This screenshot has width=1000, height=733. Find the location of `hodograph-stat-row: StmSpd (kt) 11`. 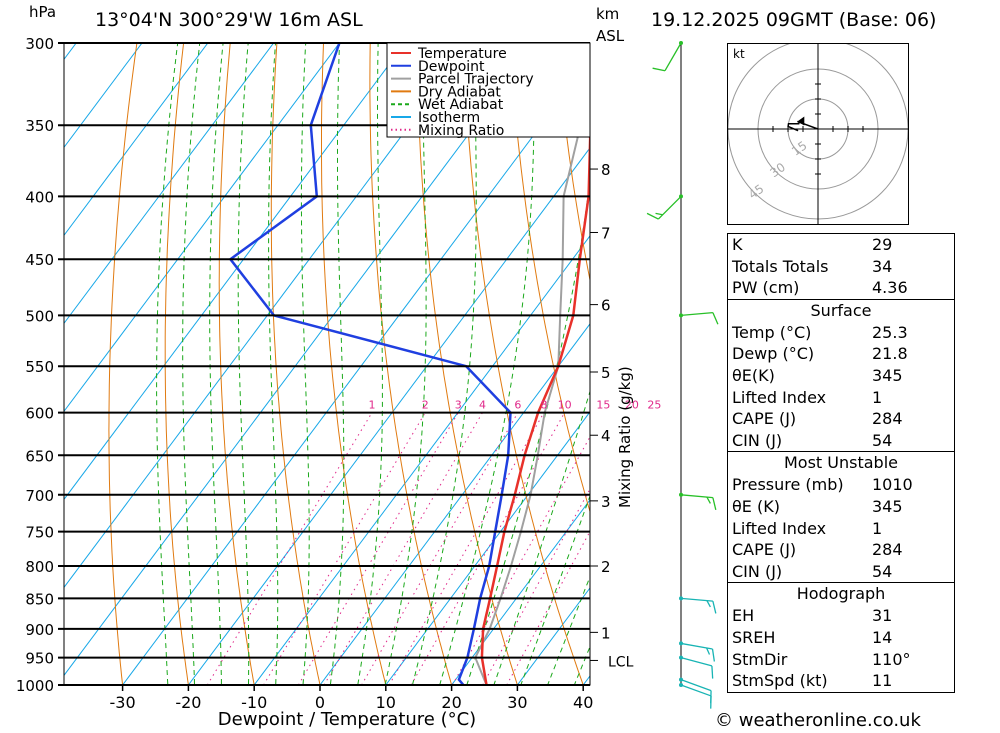

hodograph-stat-row: StmSpd (kt) 11 is located at coordinates (841, 681).